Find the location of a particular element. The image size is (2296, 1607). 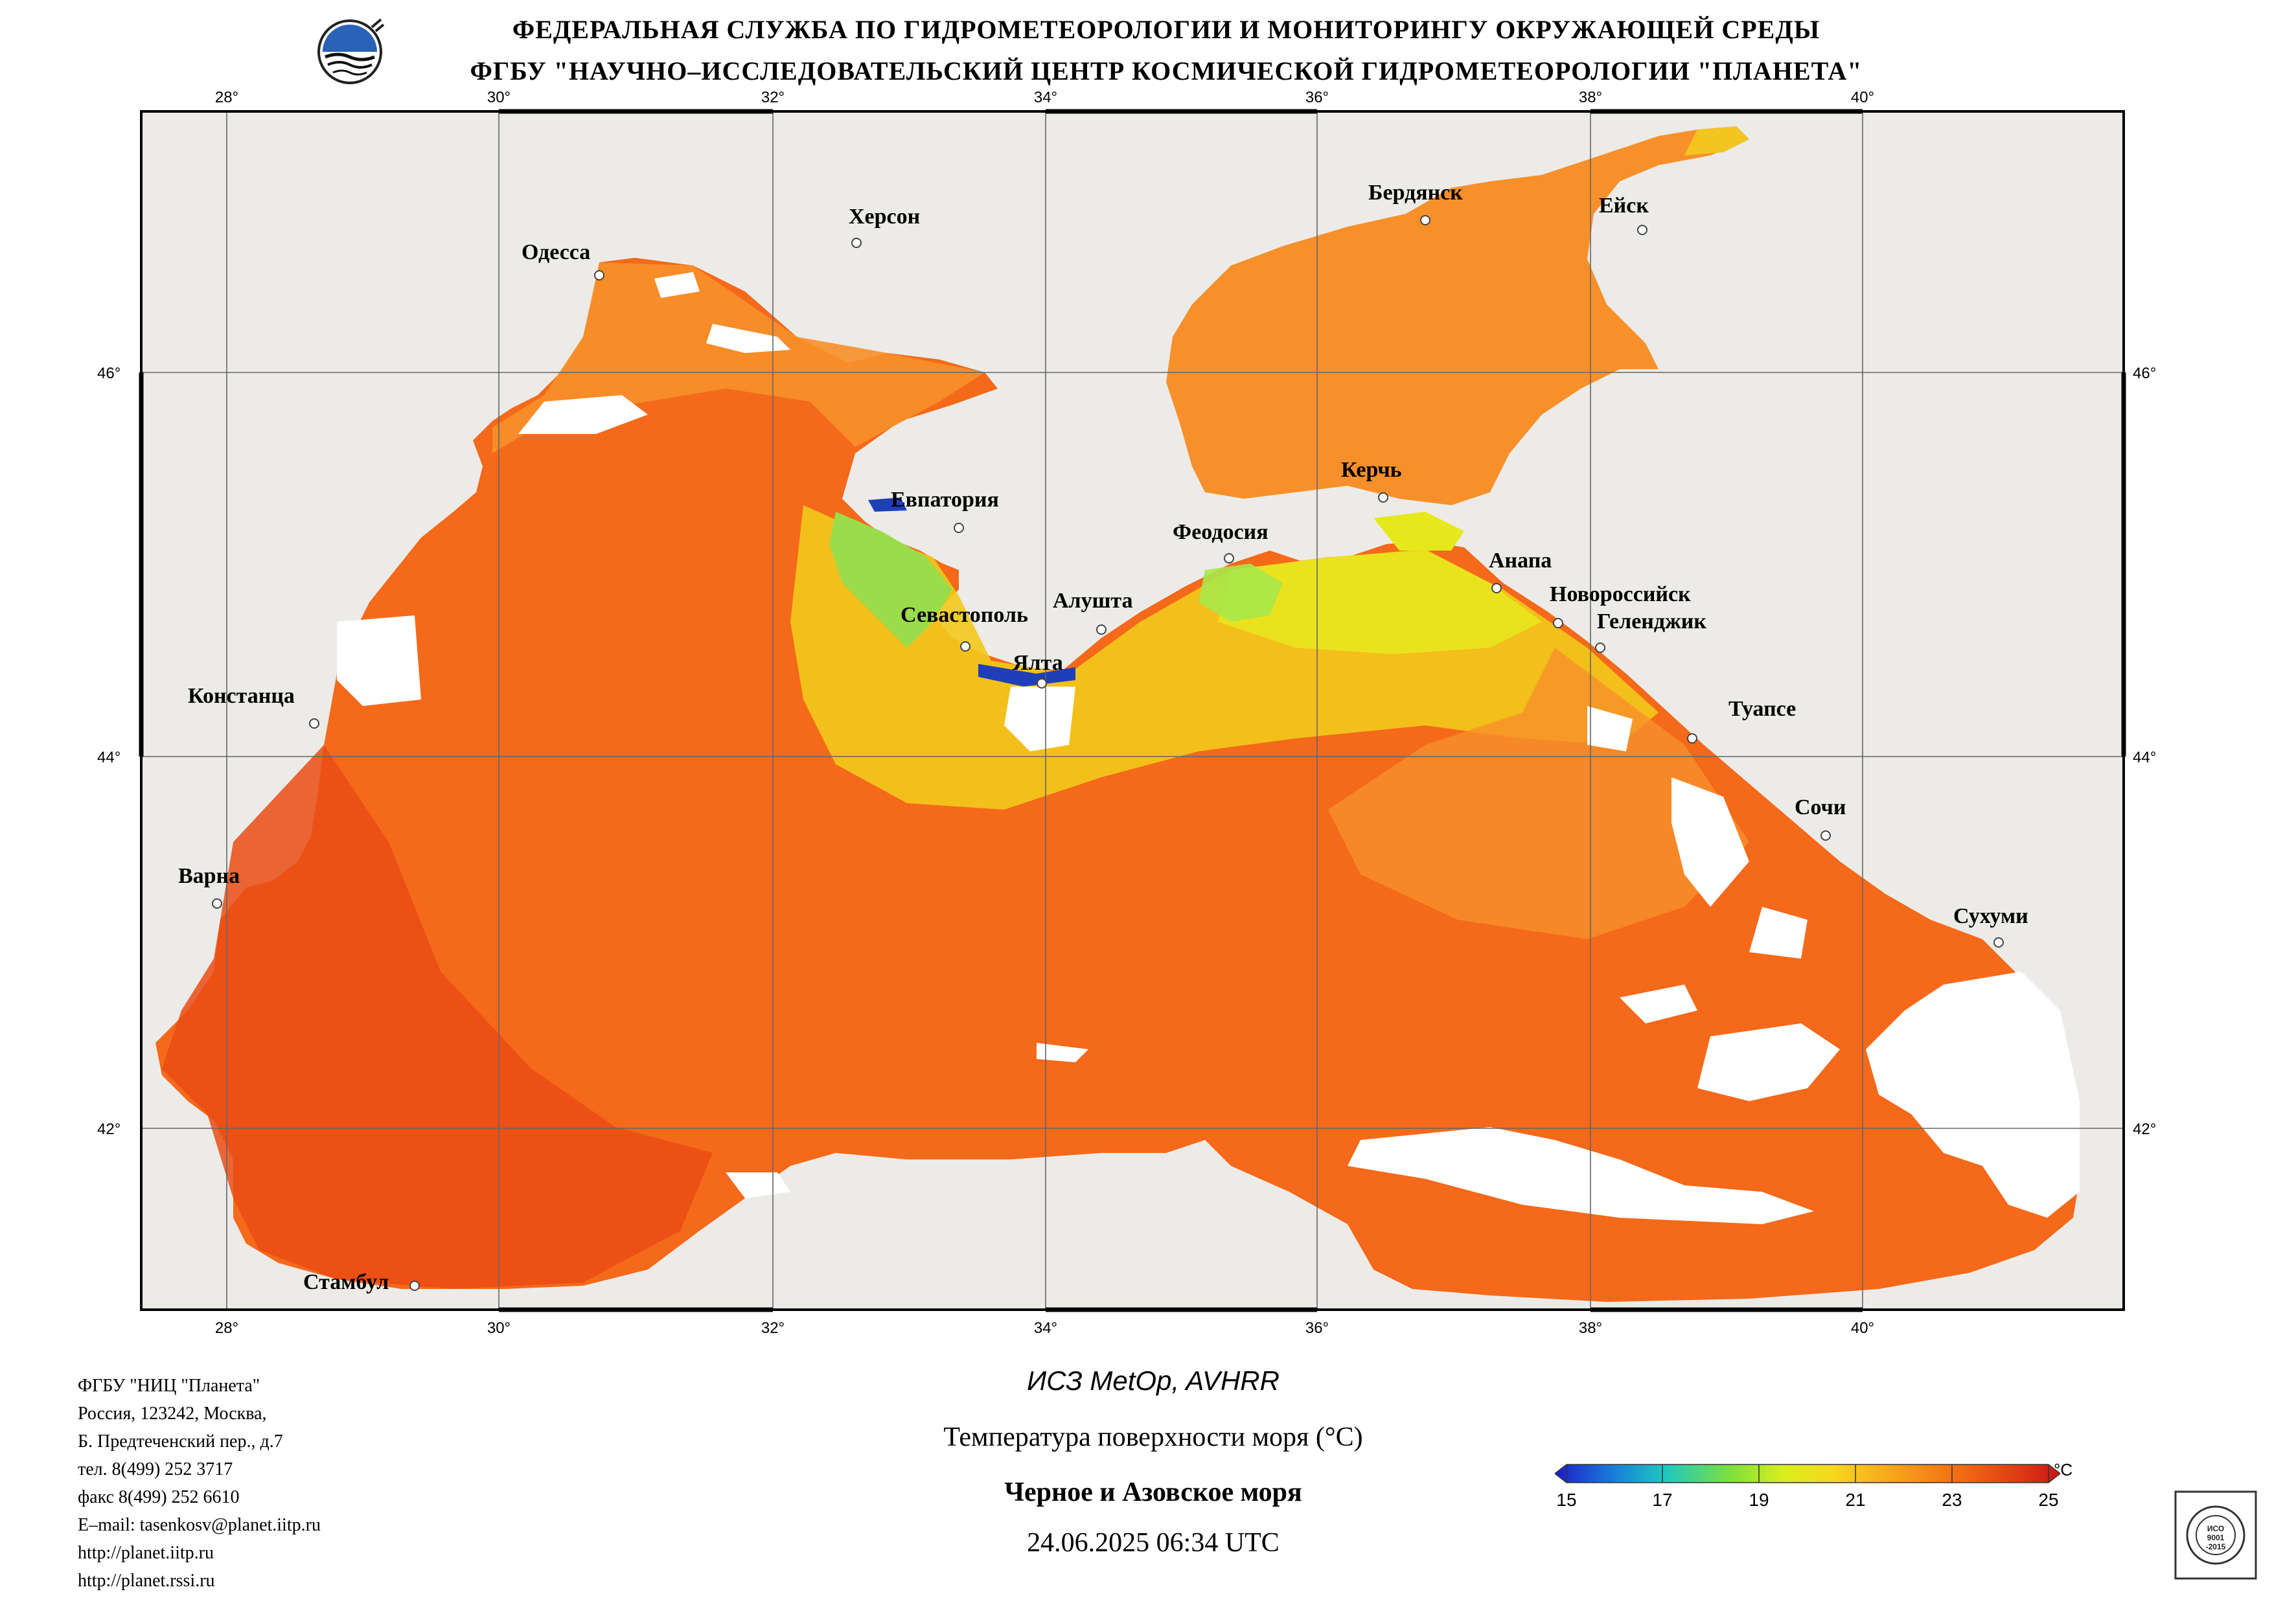

org-line: тел. 8(499) 252 3717 is located at coordinates (155, 1469).